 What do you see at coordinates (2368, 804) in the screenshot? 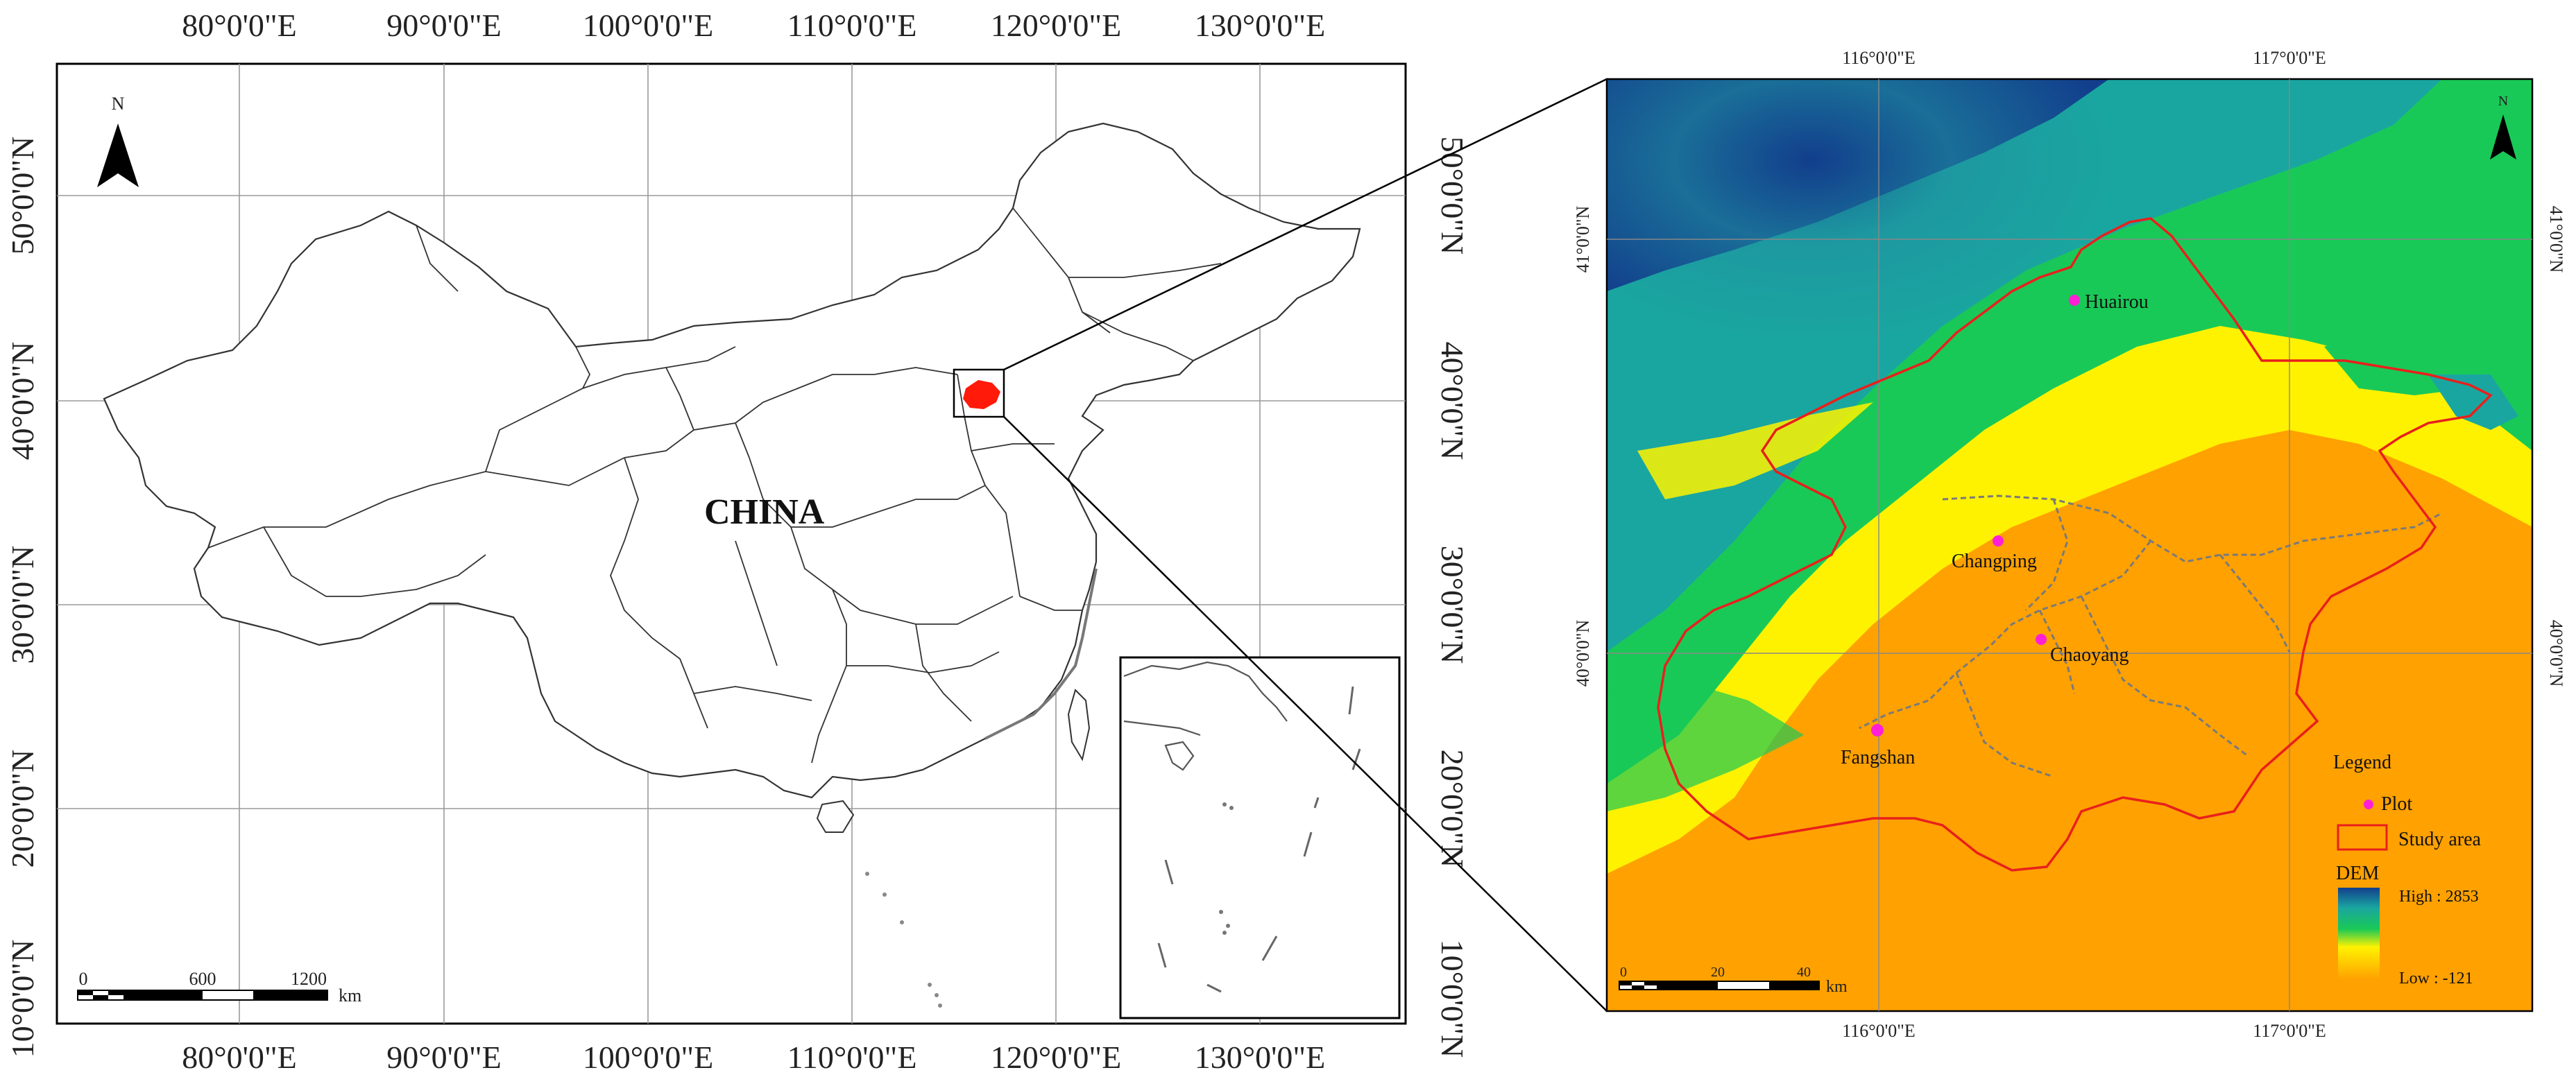
I see `legend-plot-symbol` at bounding box center [2368, 804].